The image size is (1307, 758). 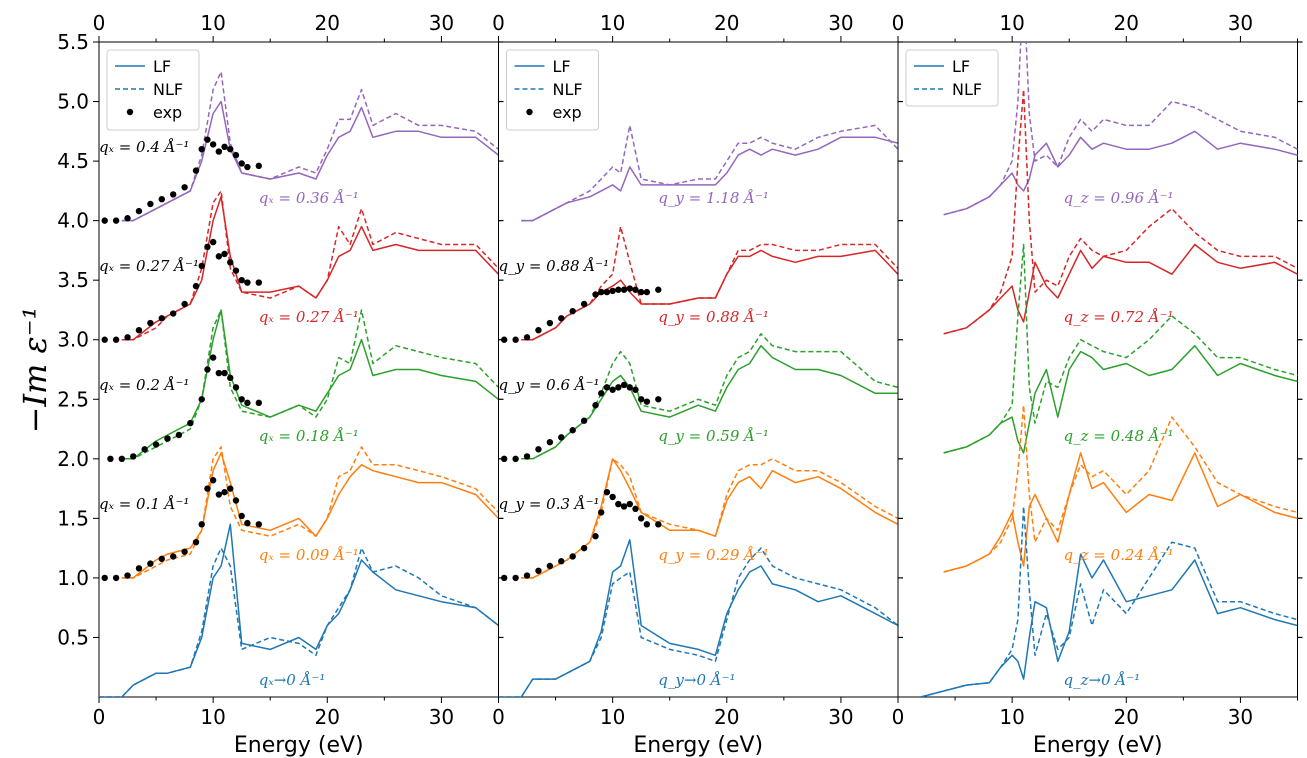 I want to click on legend-lf-label: LF, so click(x=961, y=66).